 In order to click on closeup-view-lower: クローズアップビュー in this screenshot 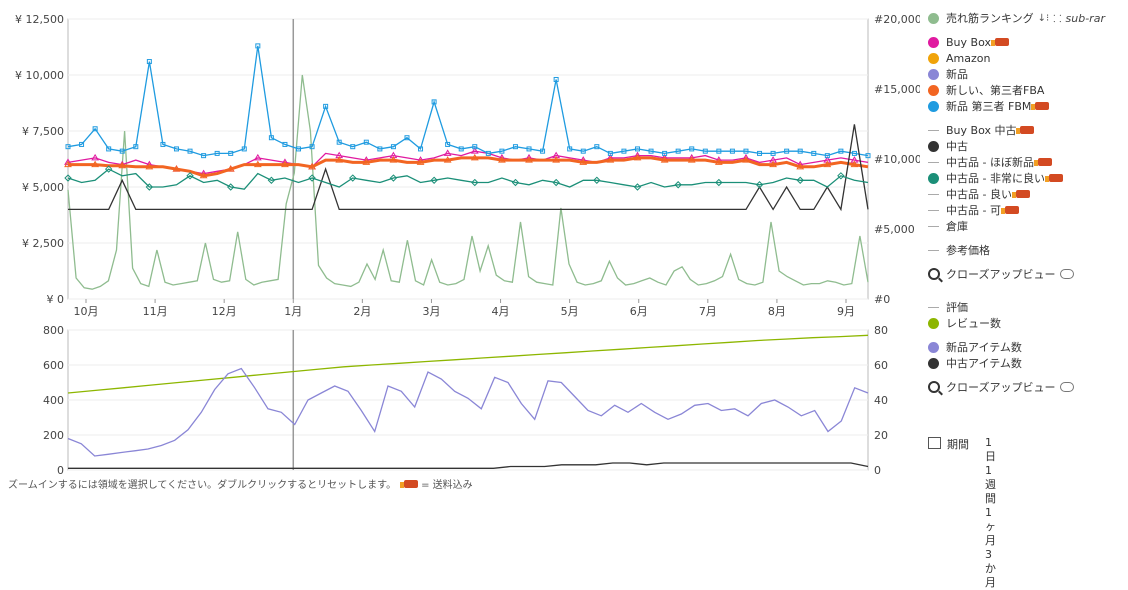, I will do `click(1028, 387)`.